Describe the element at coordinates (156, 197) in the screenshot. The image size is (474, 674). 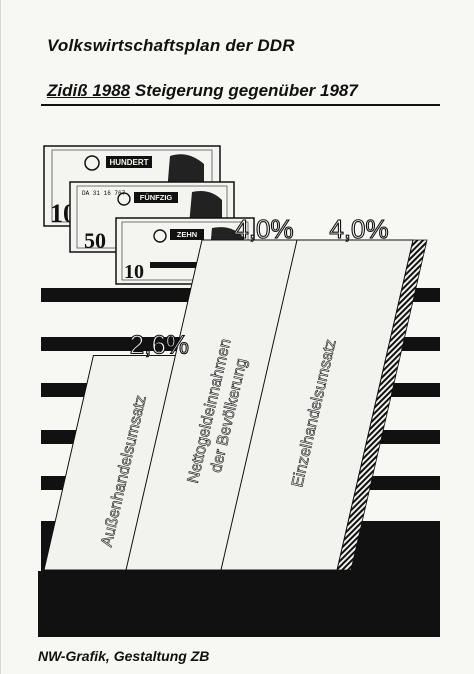
I see `banknote-50-word: FÜNFZIG` at that location.